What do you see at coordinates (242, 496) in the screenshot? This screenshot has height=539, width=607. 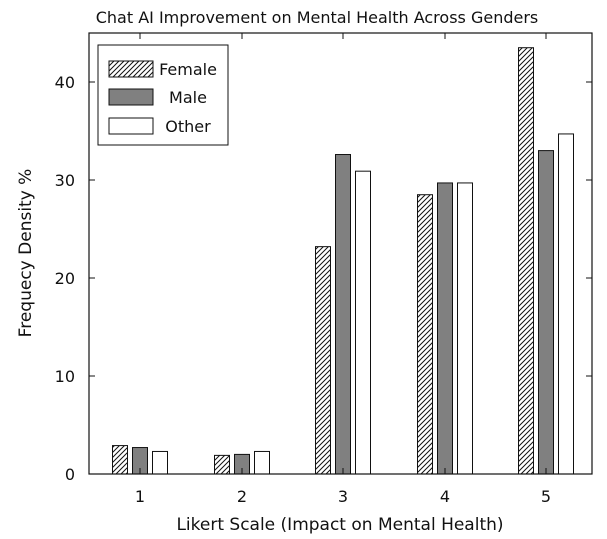 I see `x-tick-label: 2` at bounding box center [242, 496].